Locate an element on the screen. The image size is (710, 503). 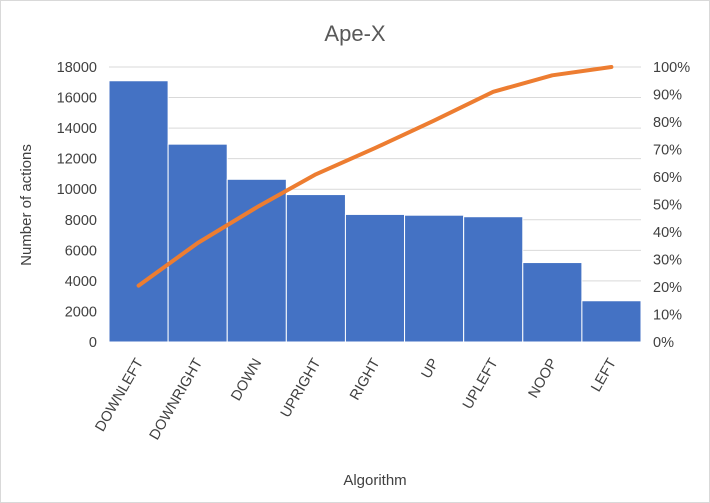
x-tick-label: UPRIGHT is located at coordinates (301, 388).